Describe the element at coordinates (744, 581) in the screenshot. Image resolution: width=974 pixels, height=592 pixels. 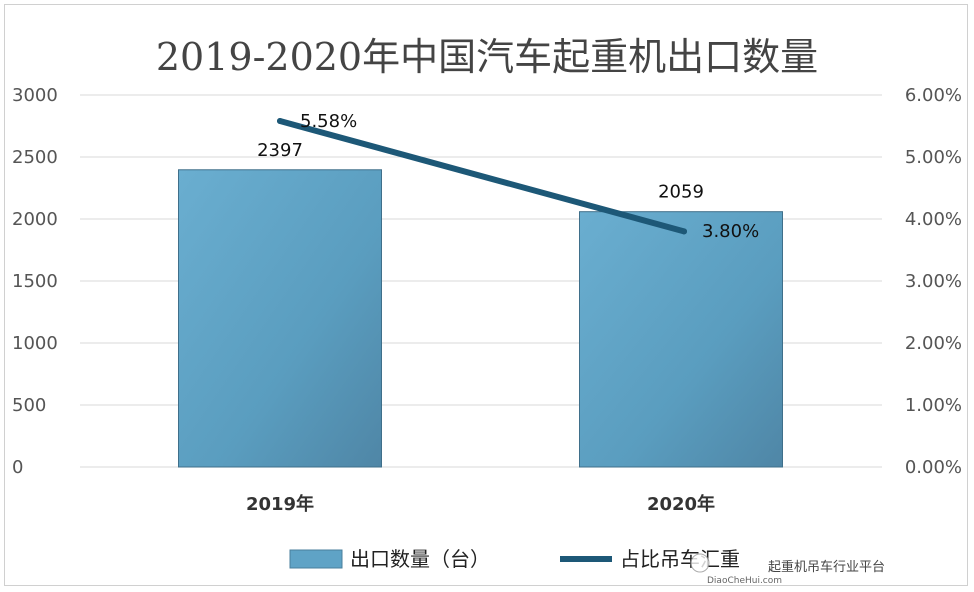
I see `watermark-site: DiaoCheHui.com` at that location.